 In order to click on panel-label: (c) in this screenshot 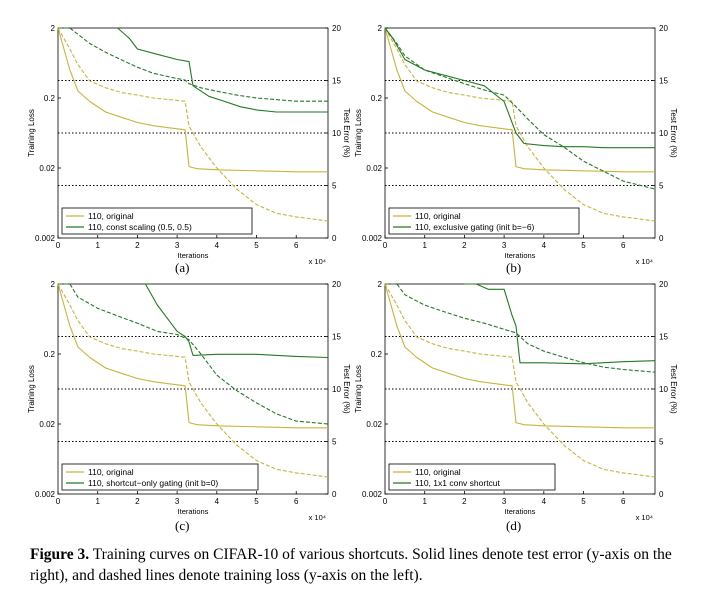, I will do `click(182, 525)`.